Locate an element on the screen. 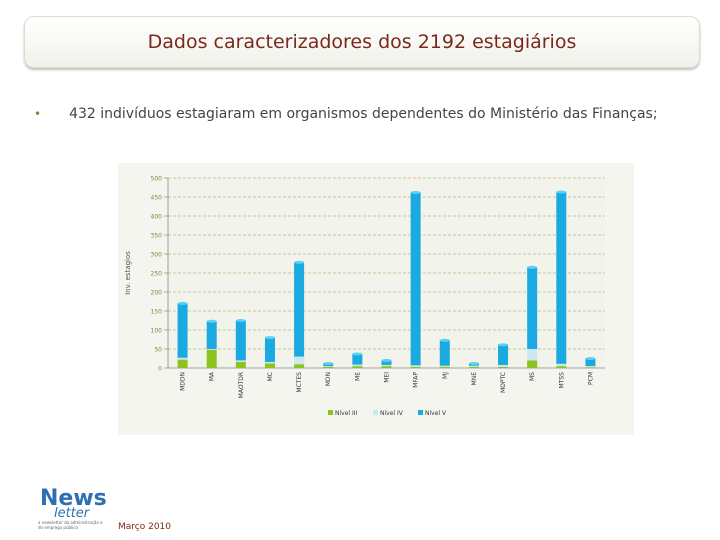 Image resolution: width=720 pixels, height=540 pixels. legend-label: Nível III is located at coordinates (346, 413).